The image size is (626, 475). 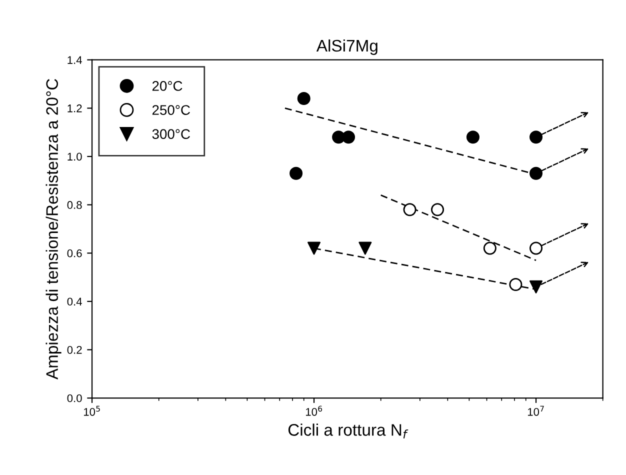 I want to click on y-tick-label: 0.6, so click(x=74, y=253).